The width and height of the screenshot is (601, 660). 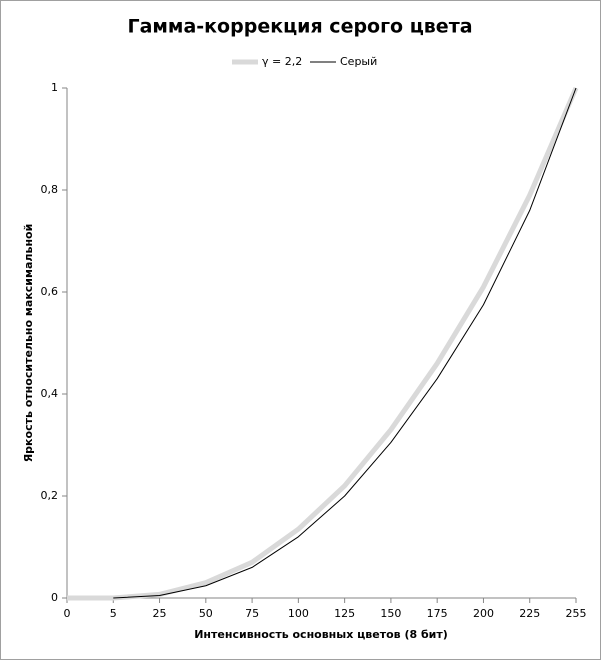 What do you see at coordinates (50, 393) in the screenshot?
I see `y-tick-label: 0,4` at bounding box center [50, 393].